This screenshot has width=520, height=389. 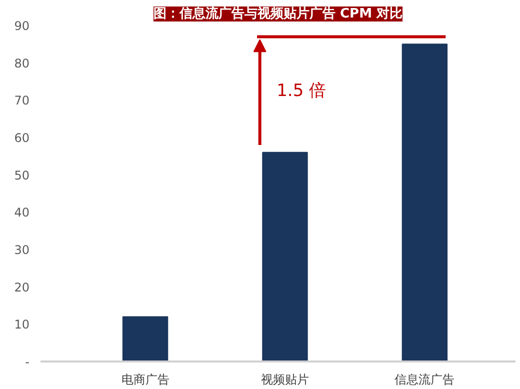 I want to click on y-tick-label: 20, so click(x=22, y=287).